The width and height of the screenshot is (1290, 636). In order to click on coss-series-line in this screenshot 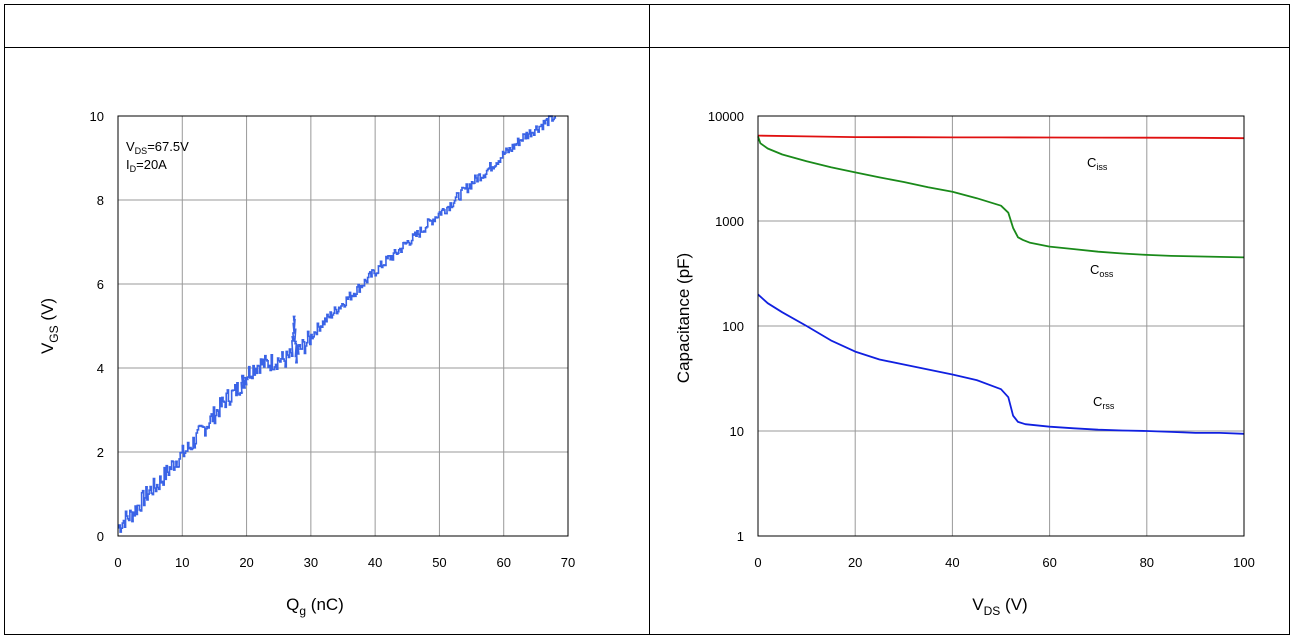, I will do `click(1001, 197)`.